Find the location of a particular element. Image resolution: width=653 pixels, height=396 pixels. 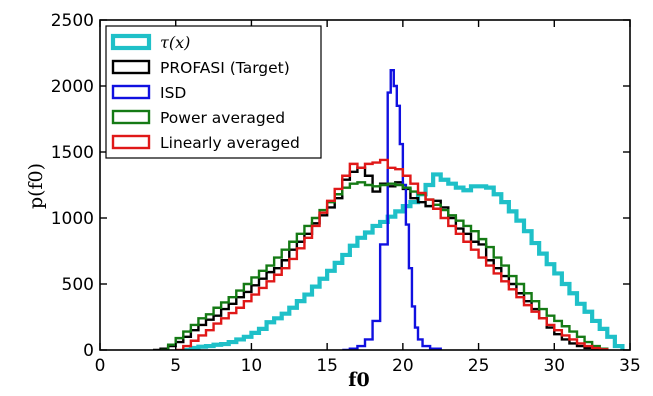

legend-label-3: Power averaged is located at coordinates (222, 118).